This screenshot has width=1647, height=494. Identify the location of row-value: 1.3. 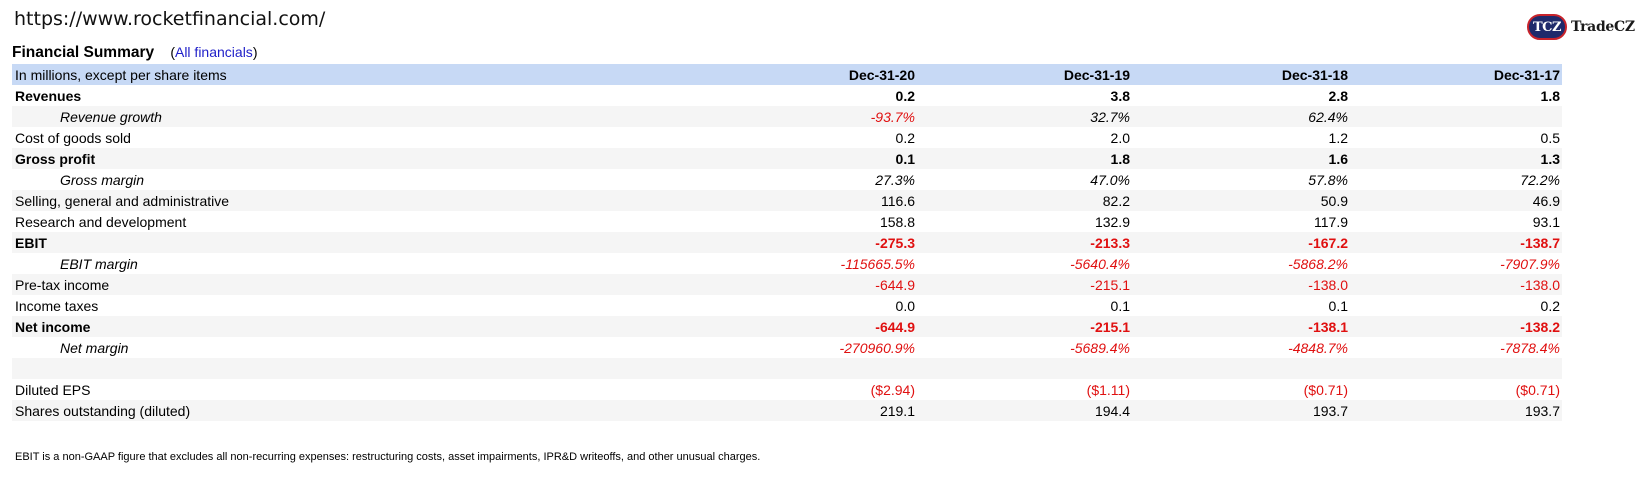
(1456, 158).